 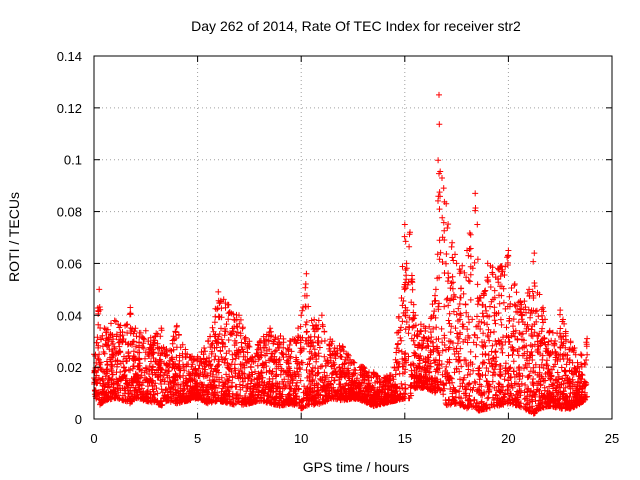 What do you see at coordinates (612, 438) in the screenshot?
I see `x-tick-label: 25` at bounding box center [612, 438].